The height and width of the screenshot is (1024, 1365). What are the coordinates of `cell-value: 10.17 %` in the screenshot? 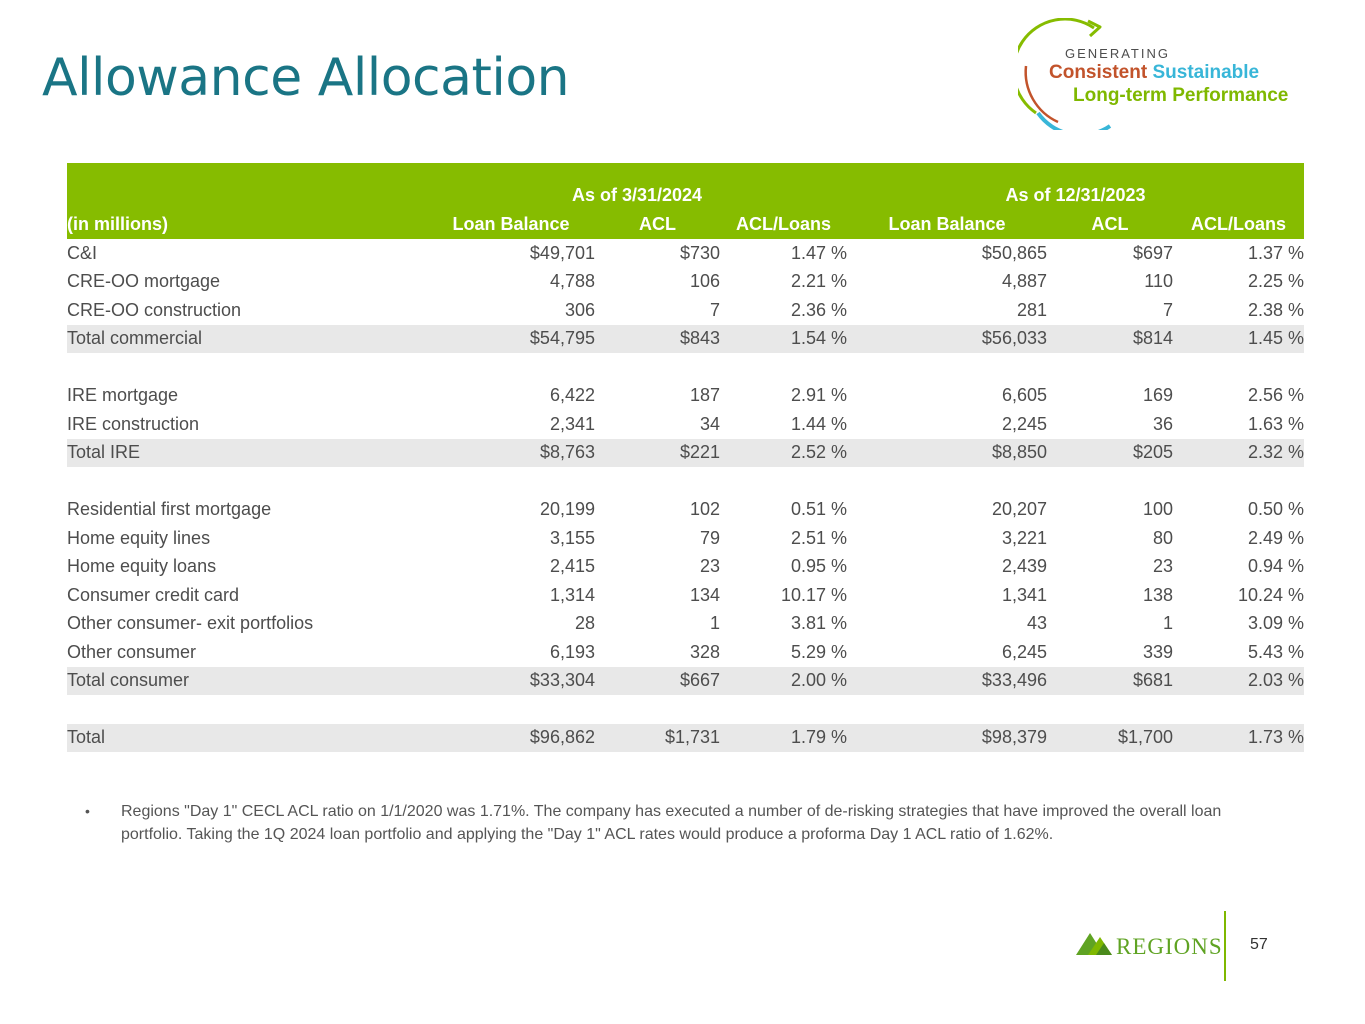 It's located at (813, 594).